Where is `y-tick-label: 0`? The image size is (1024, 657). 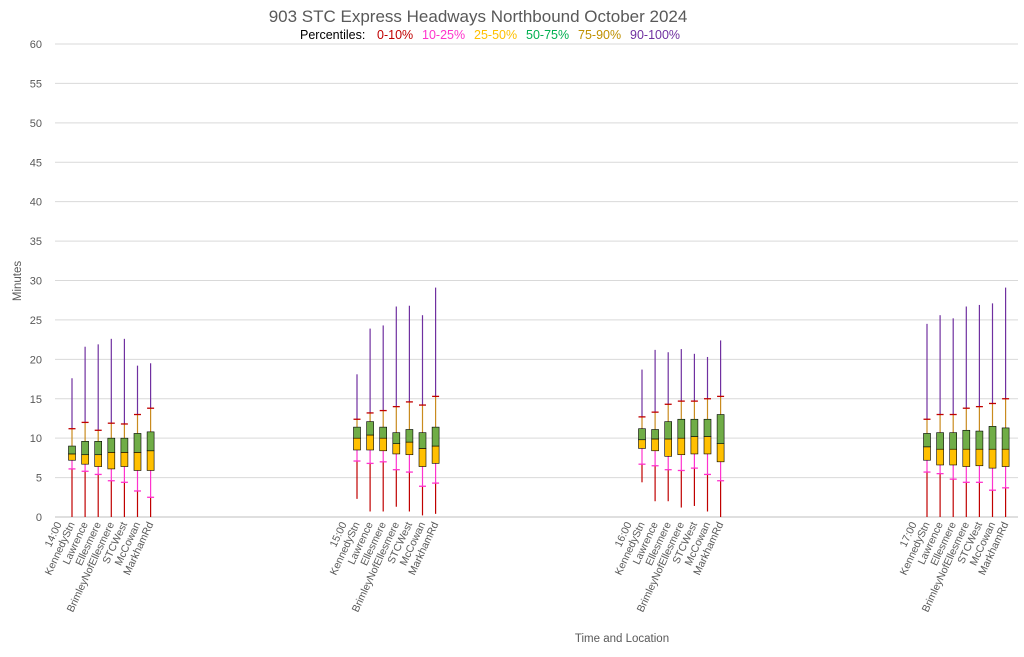 y-tick-label: 0 is located at coordinates (39, 518).